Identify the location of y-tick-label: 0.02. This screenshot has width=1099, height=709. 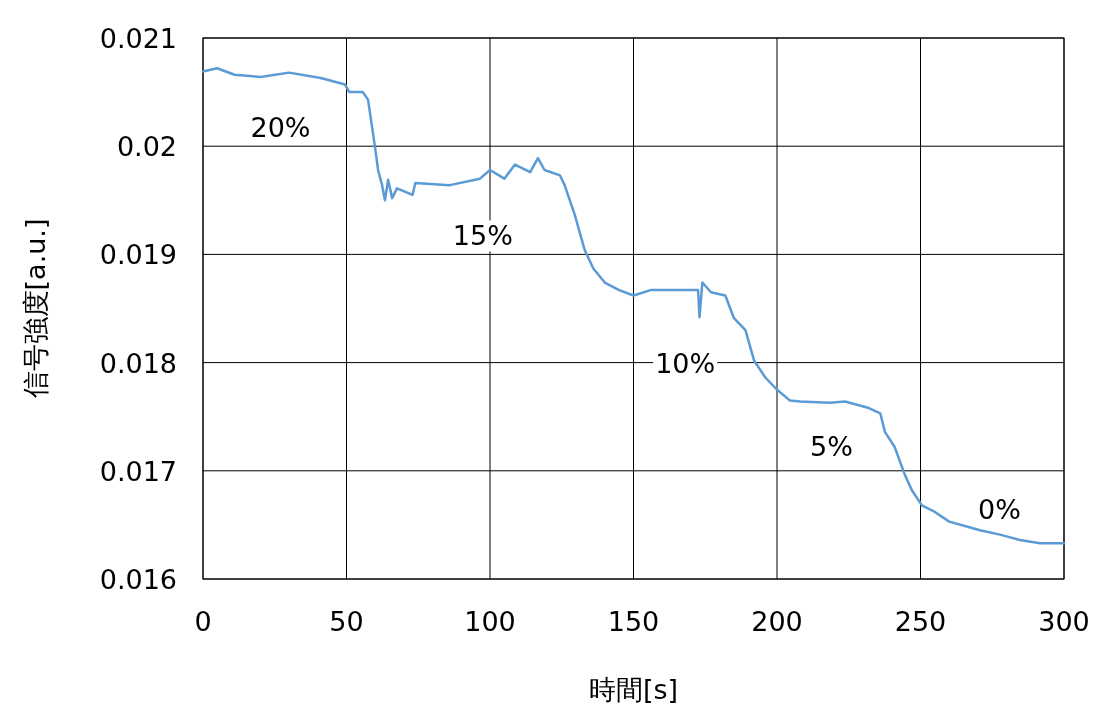
(146, 147).